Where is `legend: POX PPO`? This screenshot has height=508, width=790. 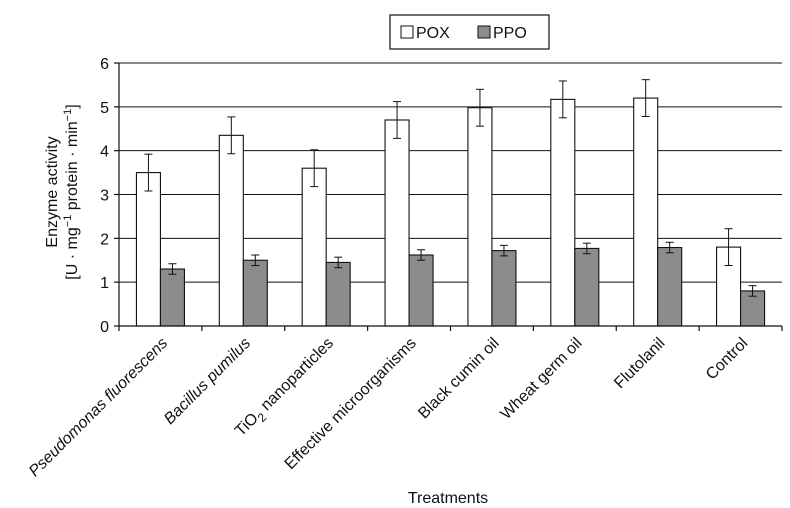
legend: POX PPO is located at coordinates (469, 32).